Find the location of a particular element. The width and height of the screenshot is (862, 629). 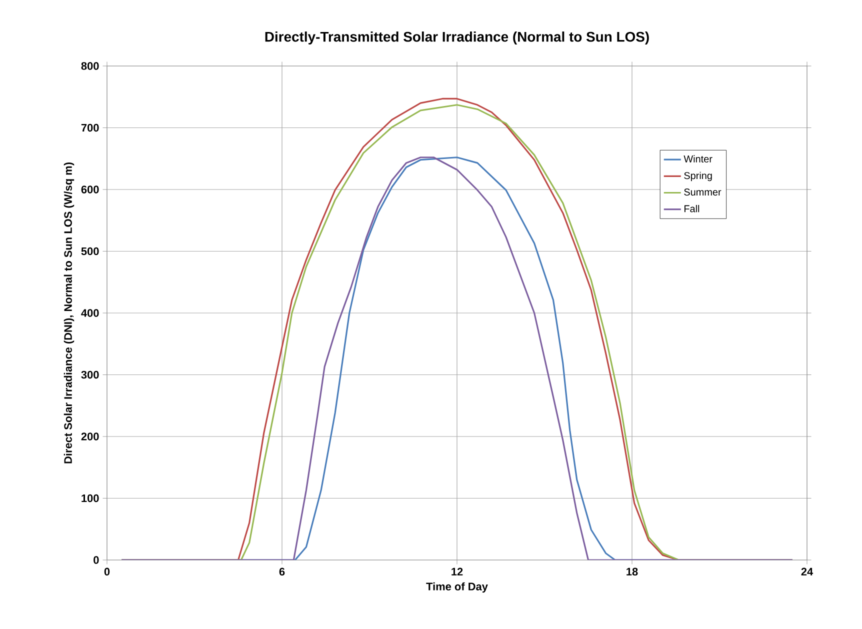

x-tick-label: 18 is located at coordinates (632, 572).